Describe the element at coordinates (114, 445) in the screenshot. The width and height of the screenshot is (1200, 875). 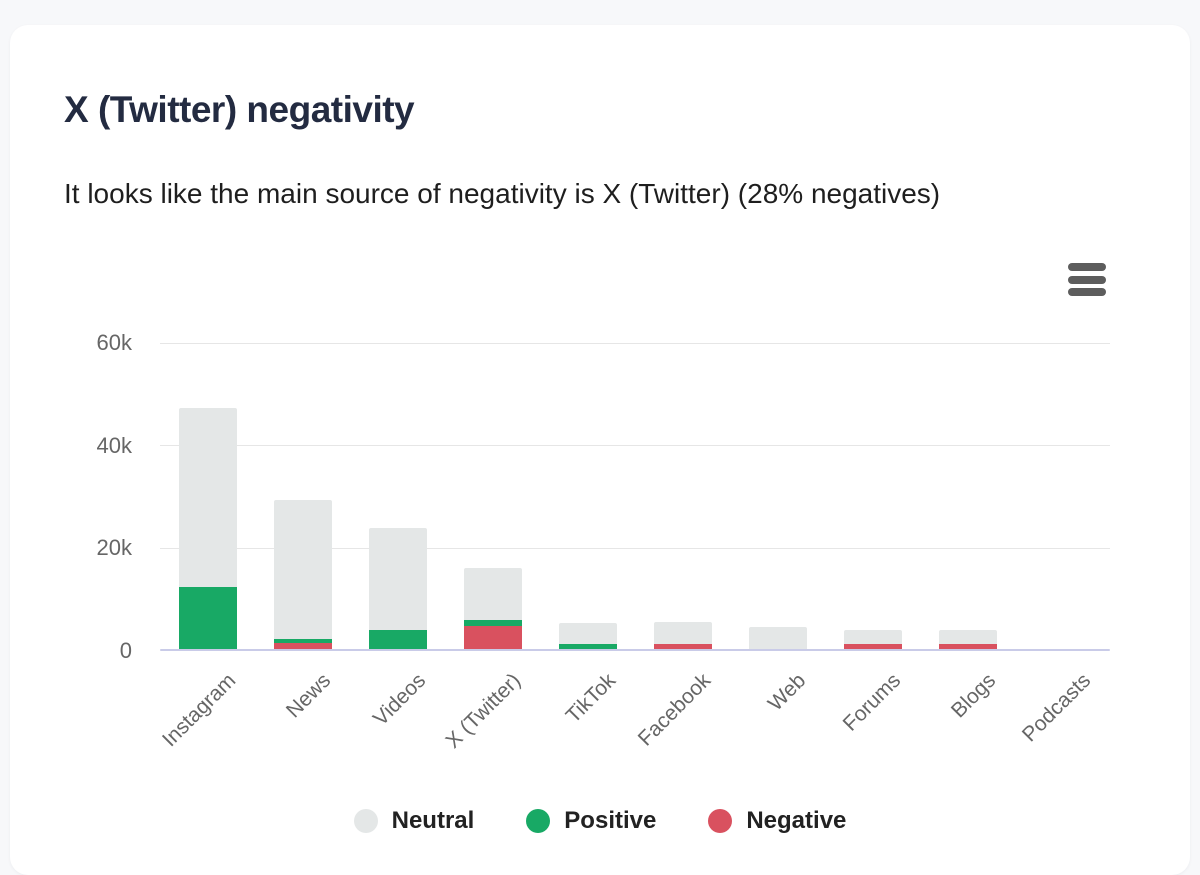
I see `y-axis-tick-label-40k: 40k` at that location.